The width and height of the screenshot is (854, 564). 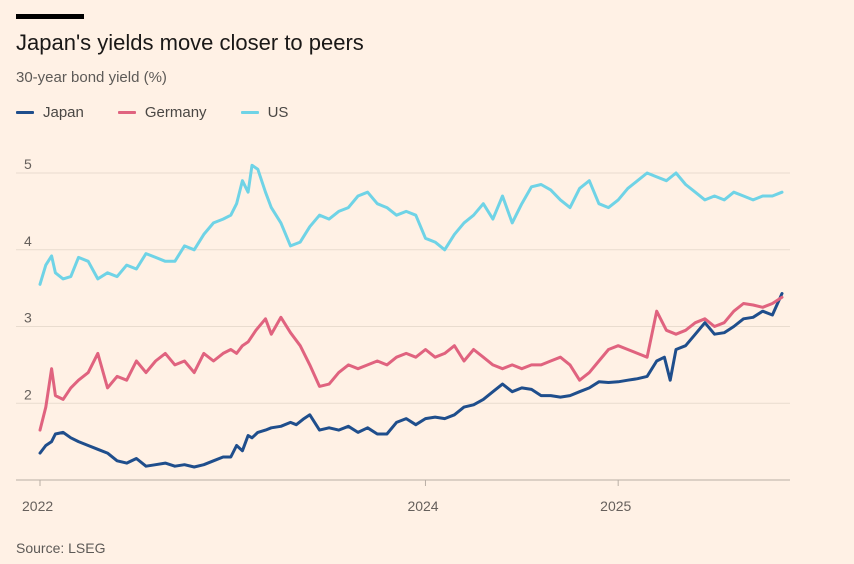 I want to click on legend: Japan Germany US, so click(x=169, y=112).